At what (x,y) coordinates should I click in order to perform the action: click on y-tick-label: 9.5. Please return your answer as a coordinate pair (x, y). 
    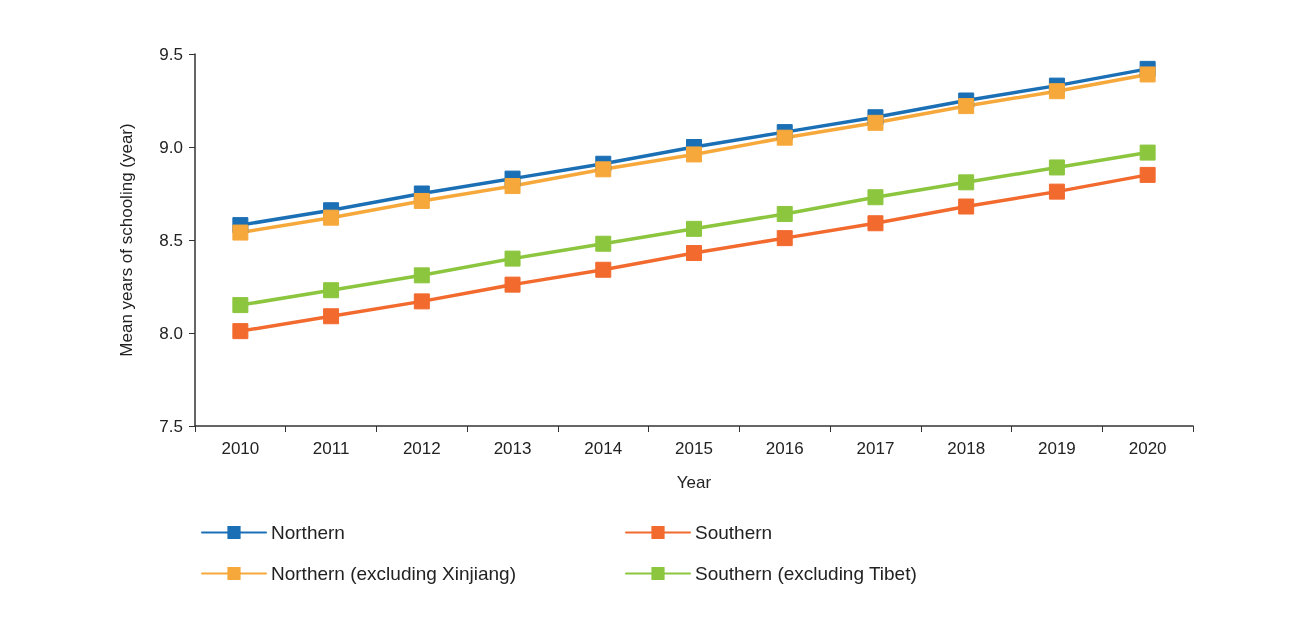
    Looking at the image, I should click on (171, 54).